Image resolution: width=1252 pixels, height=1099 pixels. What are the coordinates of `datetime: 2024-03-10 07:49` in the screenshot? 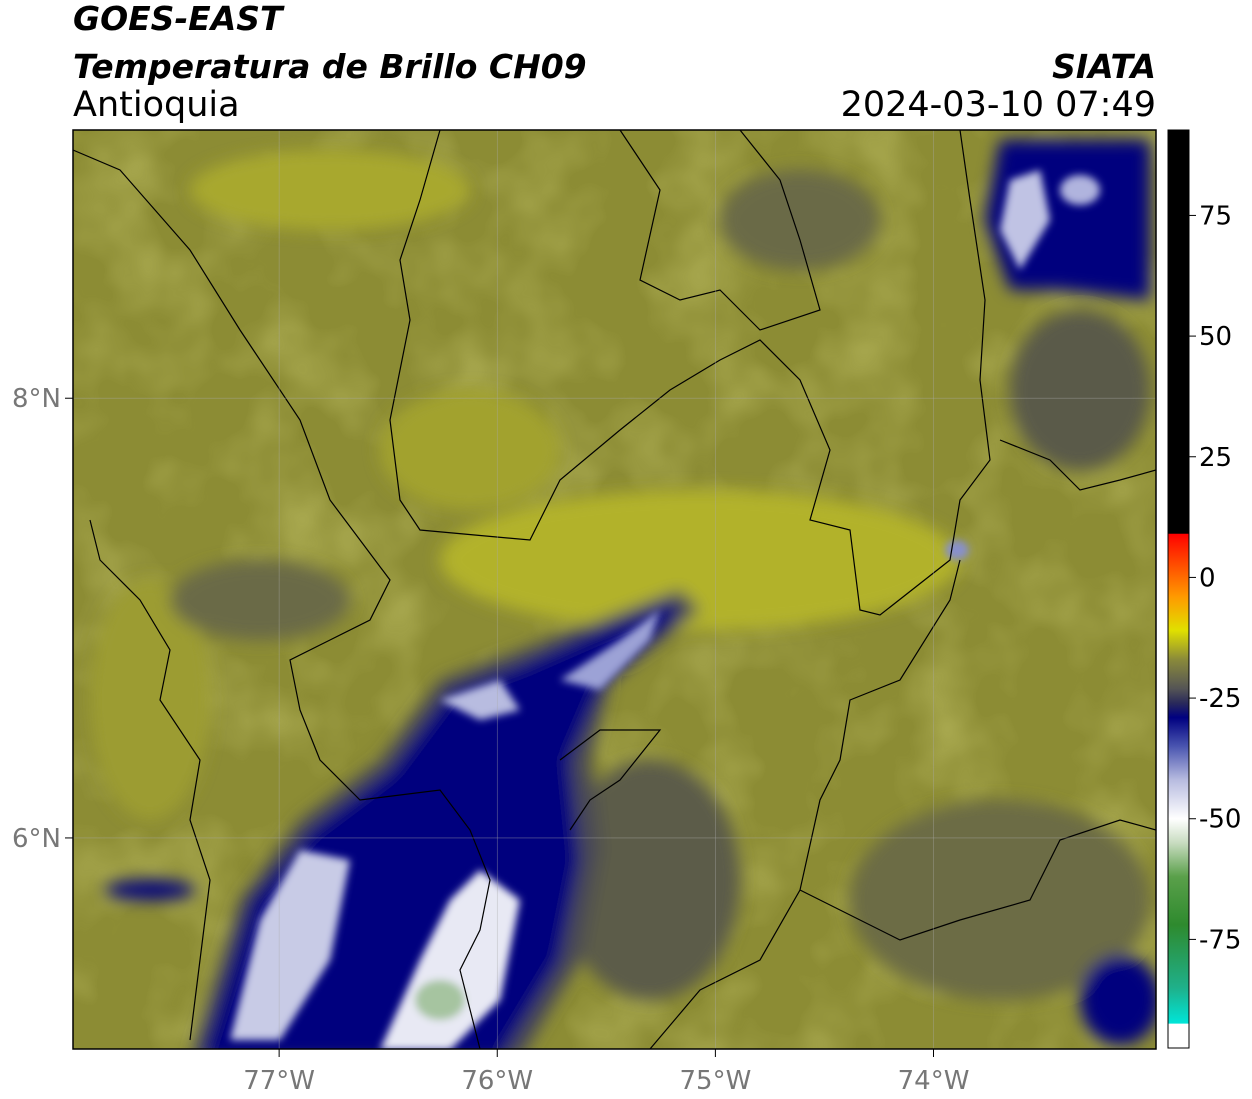 It's located at (998, 105).